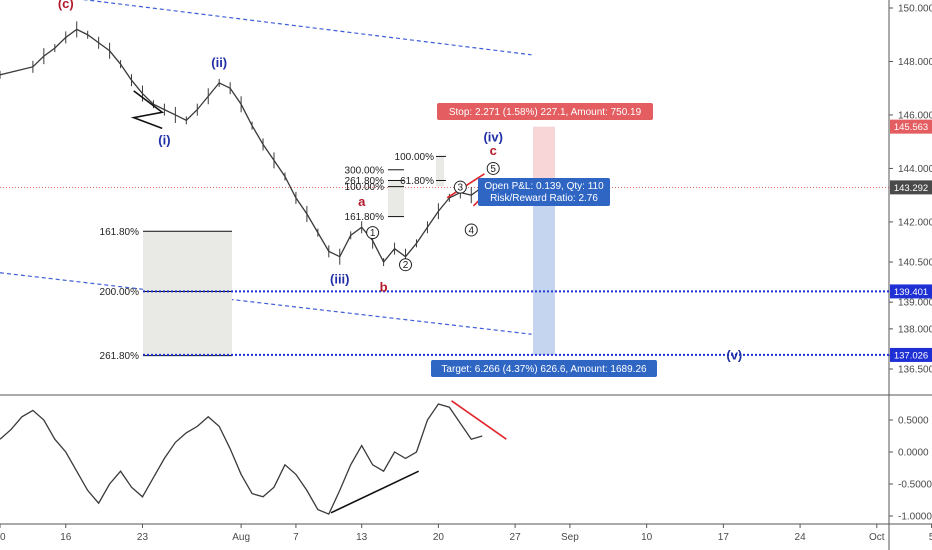 Image resolution: width=932 pixels, height=550 pixels. I want to click on wave-circle-label: 3, so click(461, 188).